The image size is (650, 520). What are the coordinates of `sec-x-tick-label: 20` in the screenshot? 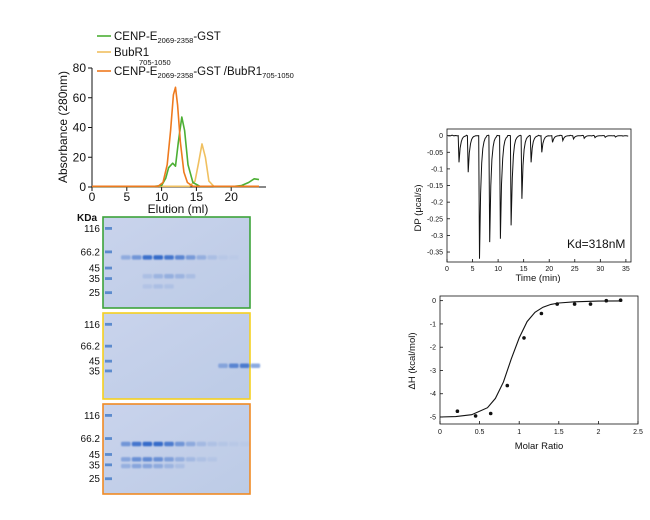 It's located at (232, 197).